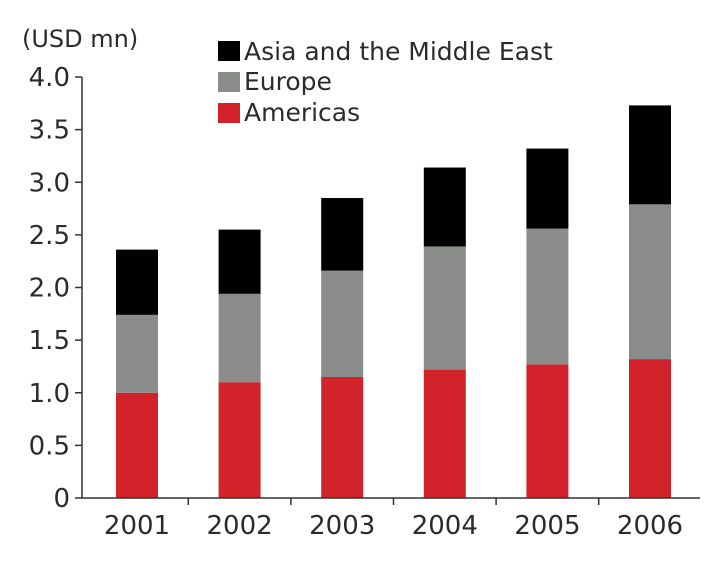 The image size is (716, 570). Describe the element at coordinates (385, 82) in the screenshot. I see `legend: Asia and the Middle East Europe Americas` at that location.